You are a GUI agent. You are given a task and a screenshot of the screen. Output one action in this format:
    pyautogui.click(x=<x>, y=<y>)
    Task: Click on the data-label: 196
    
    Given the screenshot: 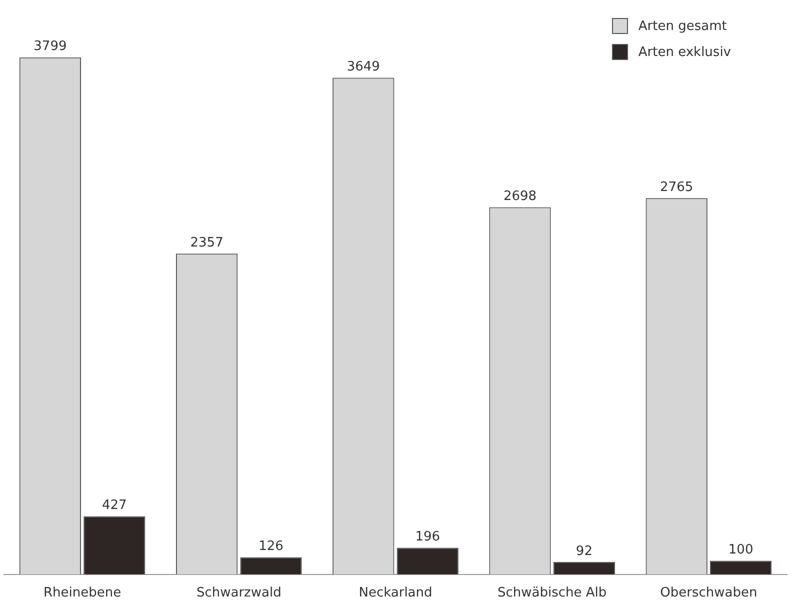 What is the action you would take?
    pyautogui.click(x=427, y=537)
    